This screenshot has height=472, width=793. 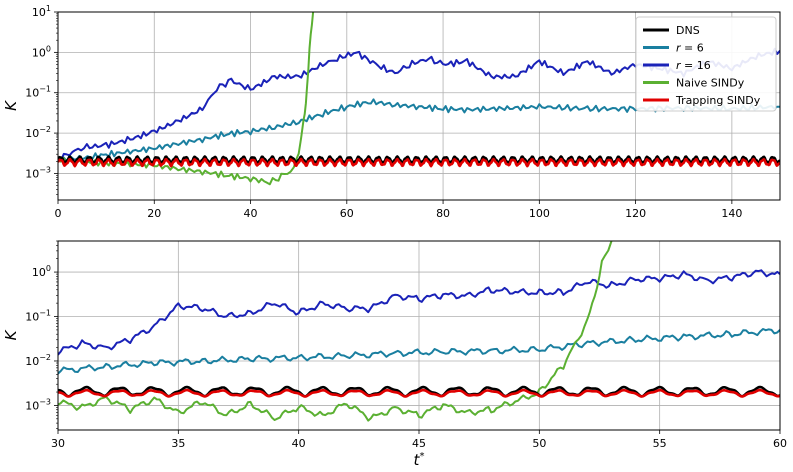 I want to click on x-tick-label: 100, so click(x=539, y=213).